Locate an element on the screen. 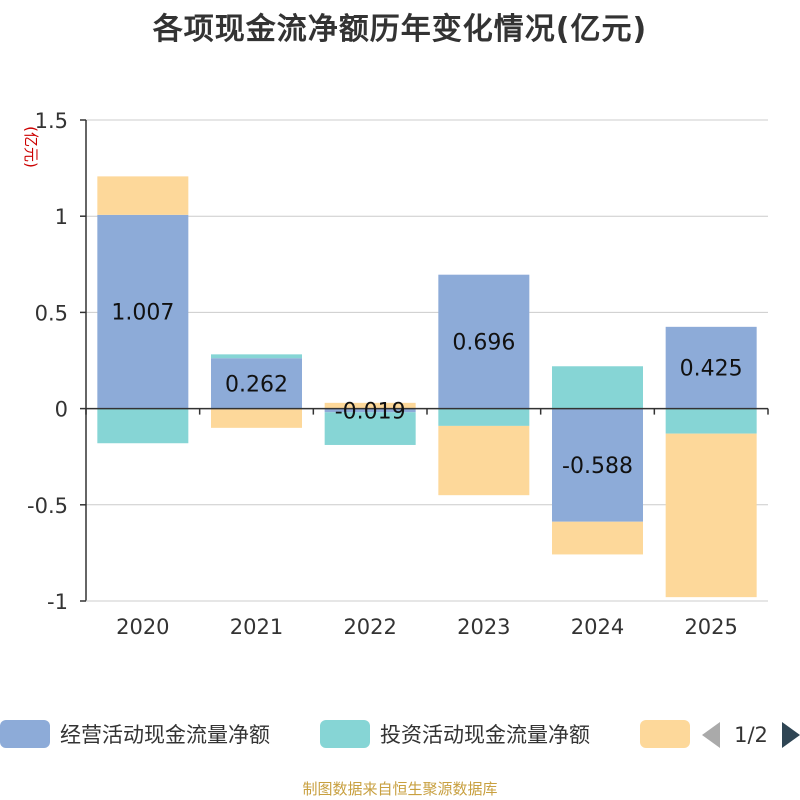  data-label-2020: 1.007 is located at coordinates (142, 313).